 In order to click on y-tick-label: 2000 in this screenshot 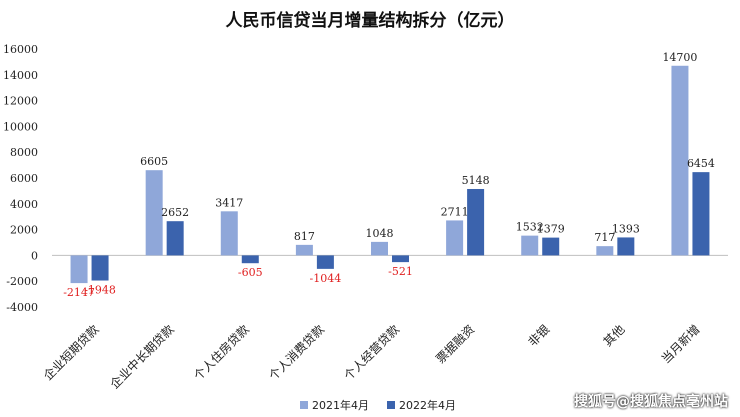, I will do `click(24, 230)`.